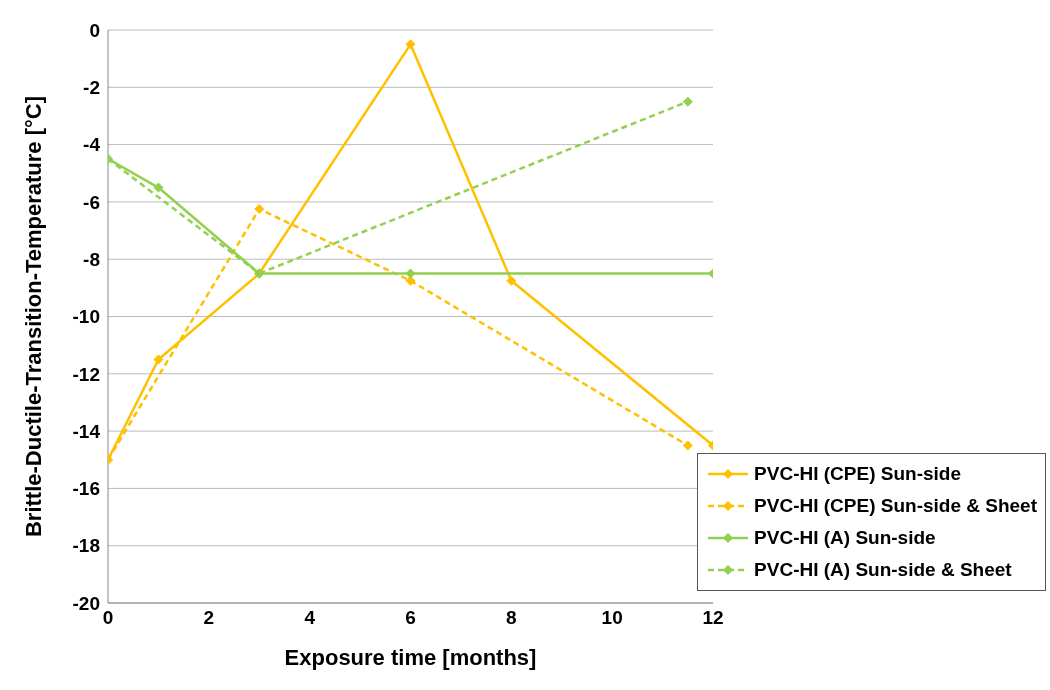  Describe the element at coordinates (92, 145) in the screenshot. I see `y-tick-label: -4` at that location.